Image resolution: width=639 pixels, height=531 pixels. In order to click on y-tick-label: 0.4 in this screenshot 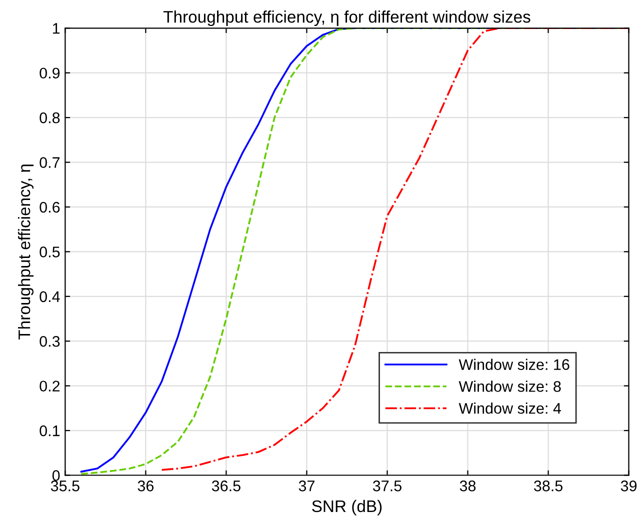, I will do `click(50, 296)`.